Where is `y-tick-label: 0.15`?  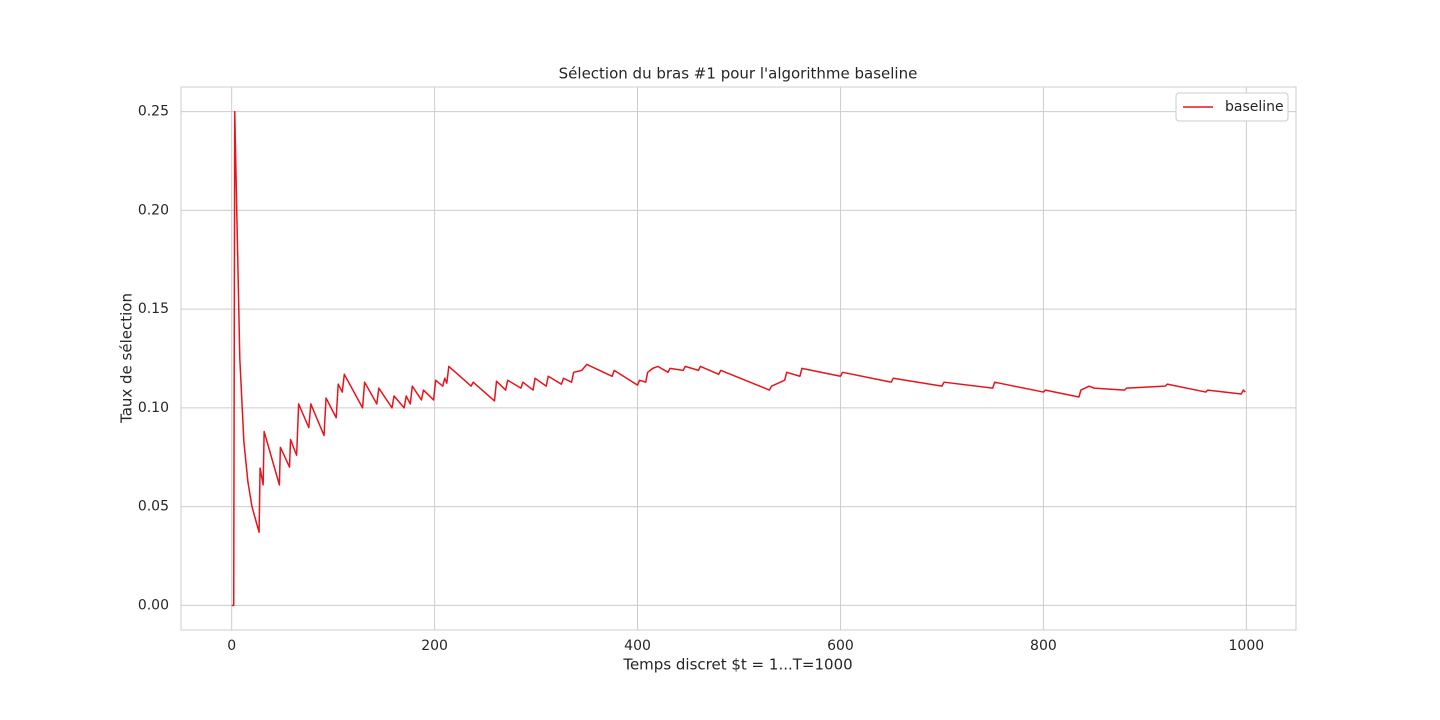 y-tick-label: 0.15 is located at coordinates (153, 309).